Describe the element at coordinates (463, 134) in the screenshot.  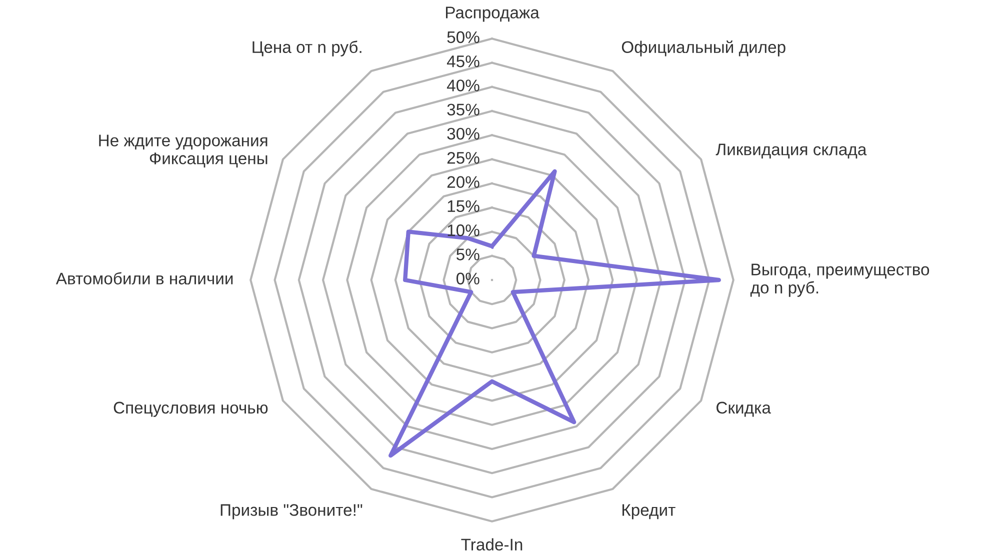
I see `y-tick-label: 30%` at that location.